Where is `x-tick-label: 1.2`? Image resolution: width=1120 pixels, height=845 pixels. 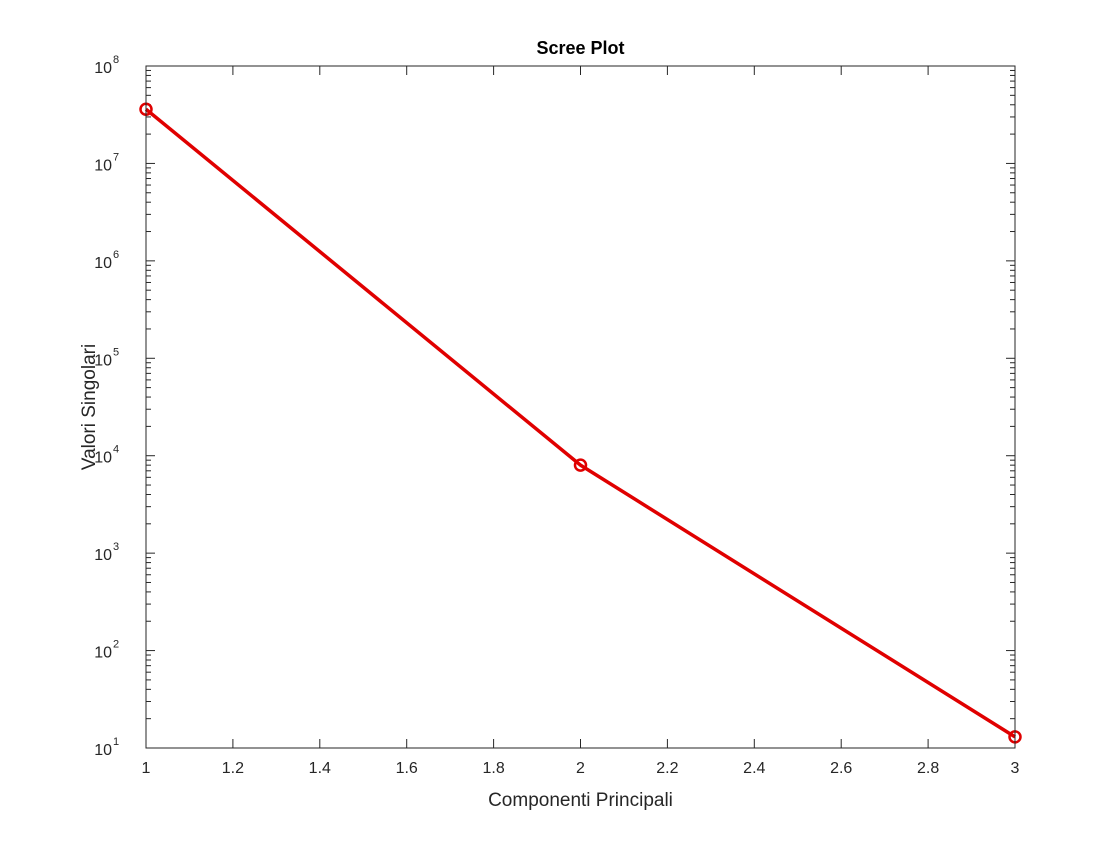 x-tick-label: 1.2 is located at coordinates (233, 768).